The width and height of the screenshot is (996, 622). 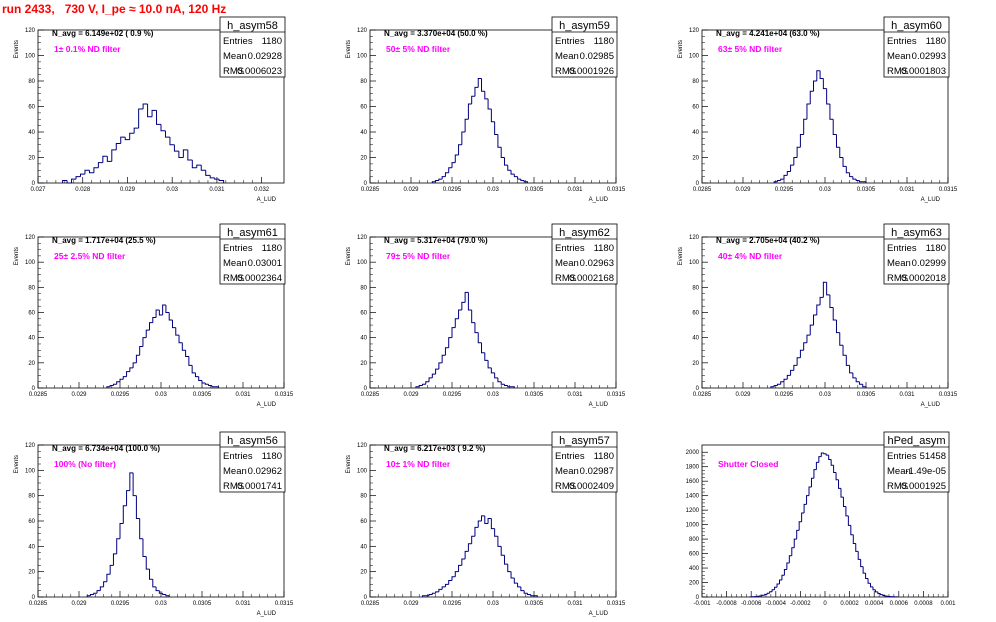 I want to click on stats-value: 0.0001925, so click(x=923, y=486).